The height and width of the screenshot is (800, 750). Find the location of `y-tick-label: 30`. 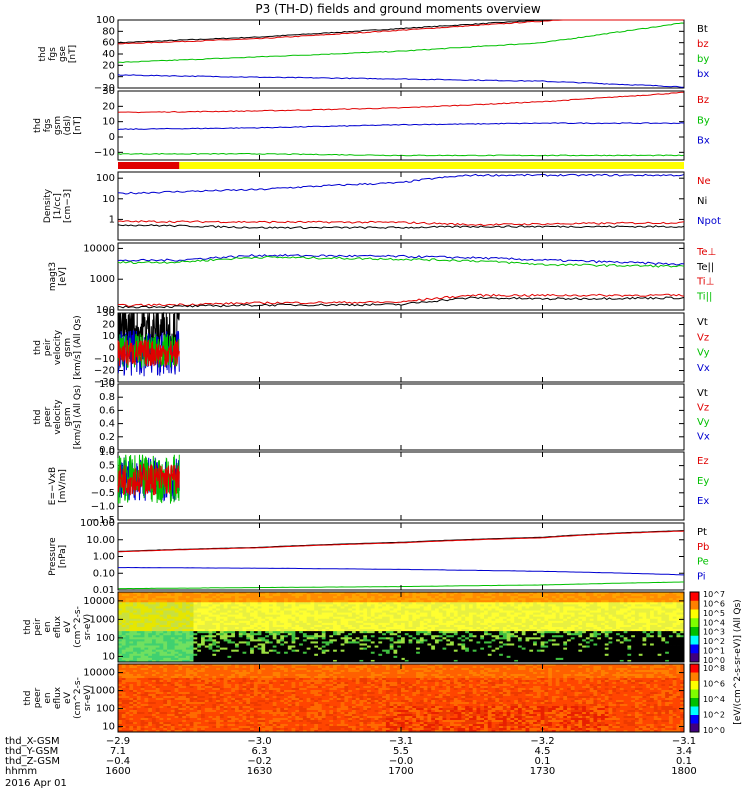

y-tick-label: 30 is located at coordinates (108, 313).